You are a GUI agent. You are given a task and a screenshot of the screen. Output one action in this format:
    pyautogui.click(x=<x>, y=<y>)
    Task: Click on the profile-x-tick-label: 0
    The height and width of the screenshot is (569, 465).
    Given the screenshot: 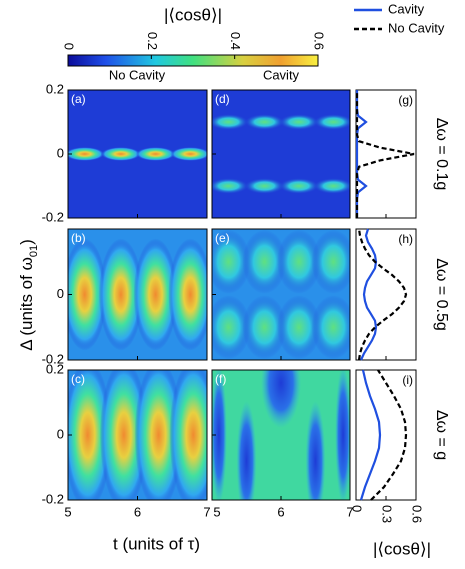 What is the action you would take?
    pyautogui.click(x=357, y=508)
    